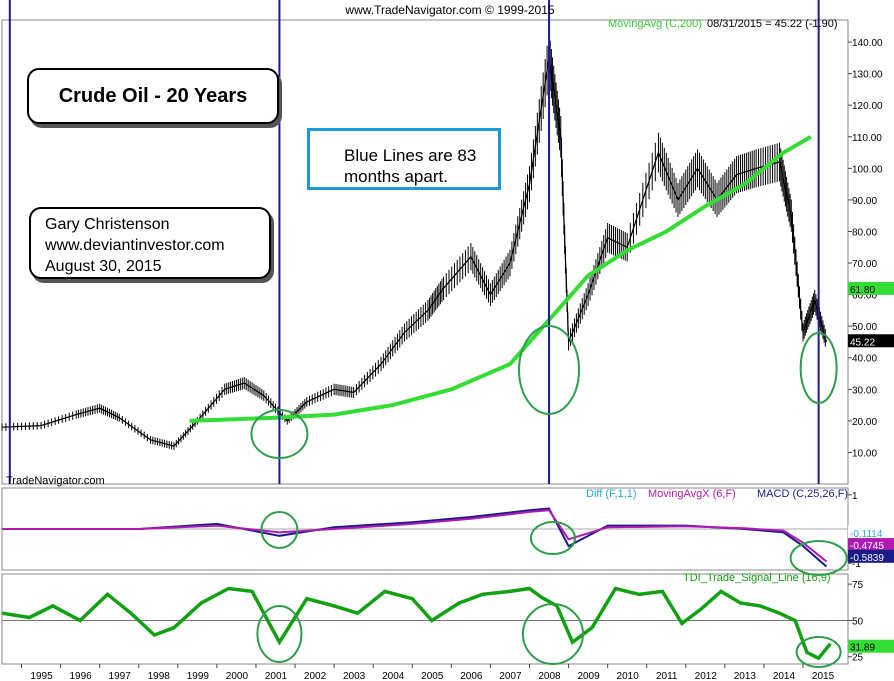 The height and width of the screenshot is (681, 894). I want to click on ma-value-label-bg, so click(871, 288).